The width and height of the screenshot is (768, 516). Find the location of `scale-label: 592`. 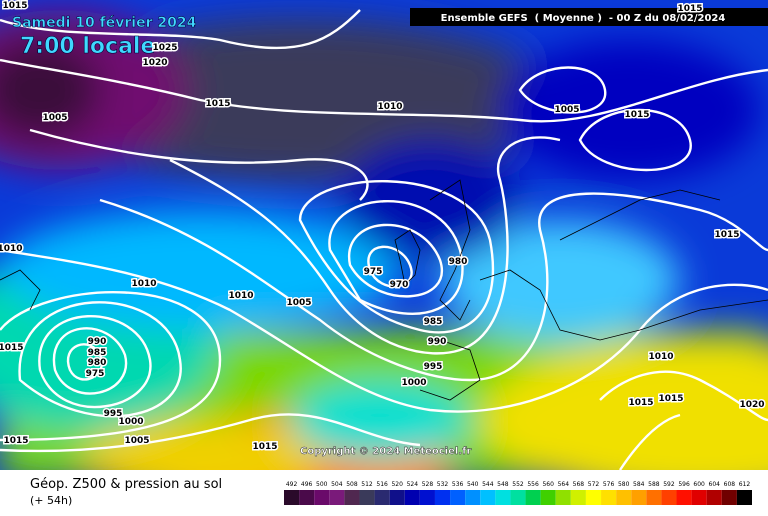

scale-label: 592 is located at coordinates (669, 484).